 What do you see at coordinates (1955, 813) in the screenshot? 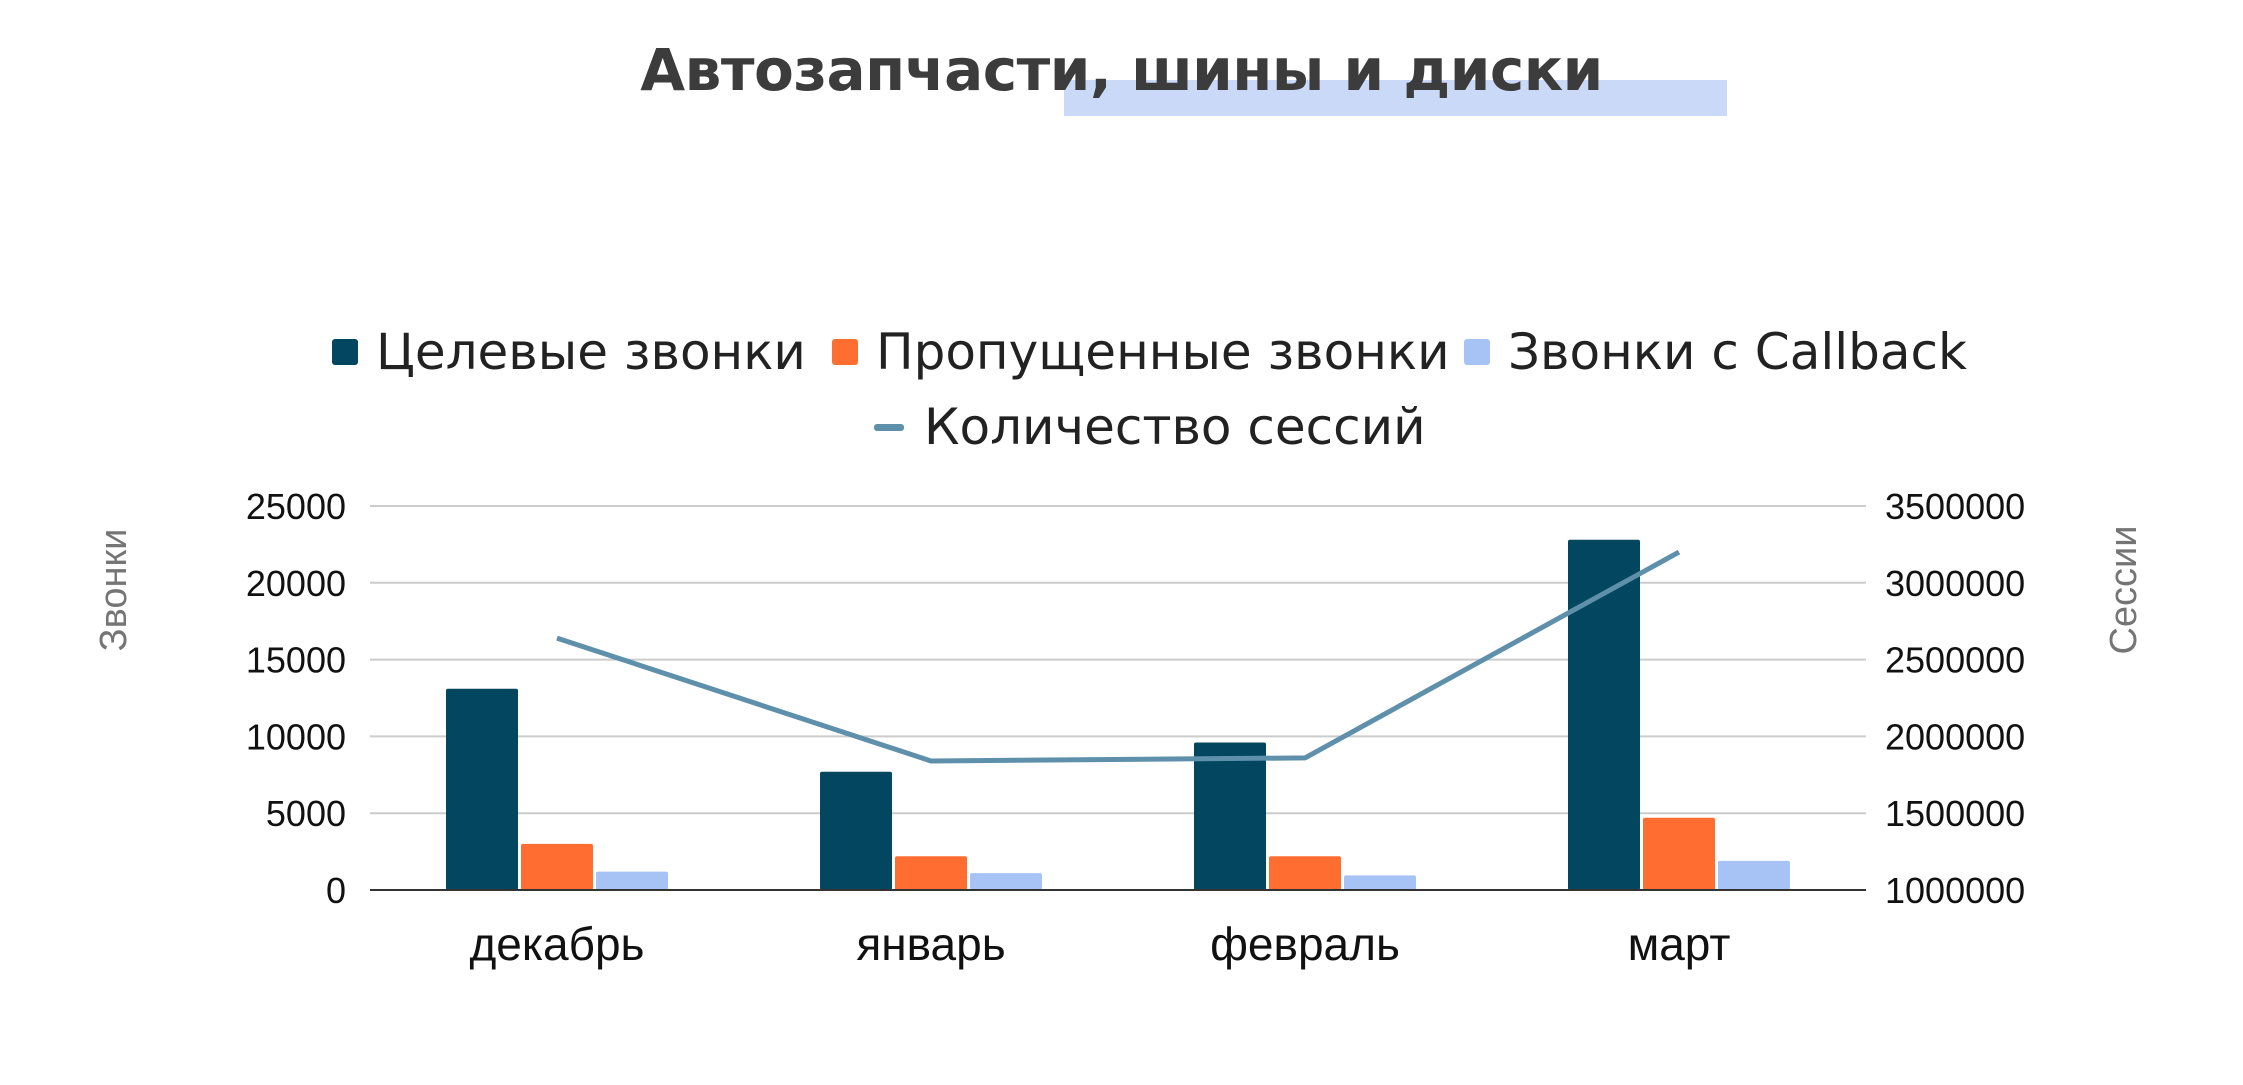
I see `y-right-tick-label: 1500000` at bounding box center [1955, 813].